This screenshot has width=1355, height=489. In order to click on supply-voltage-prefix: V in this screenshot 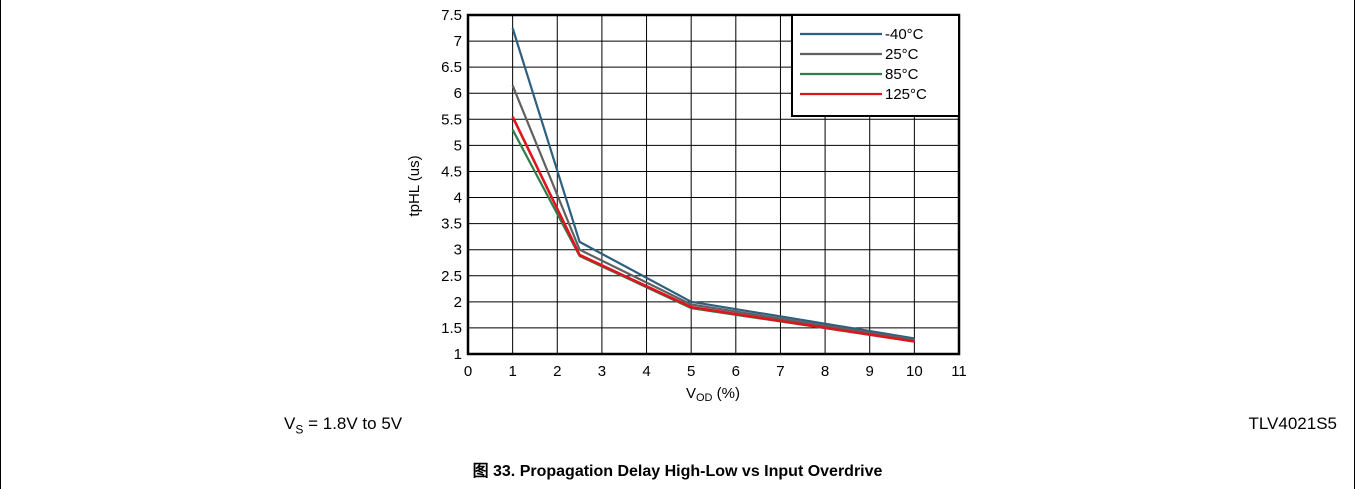, I will do `click(290, 423)`.